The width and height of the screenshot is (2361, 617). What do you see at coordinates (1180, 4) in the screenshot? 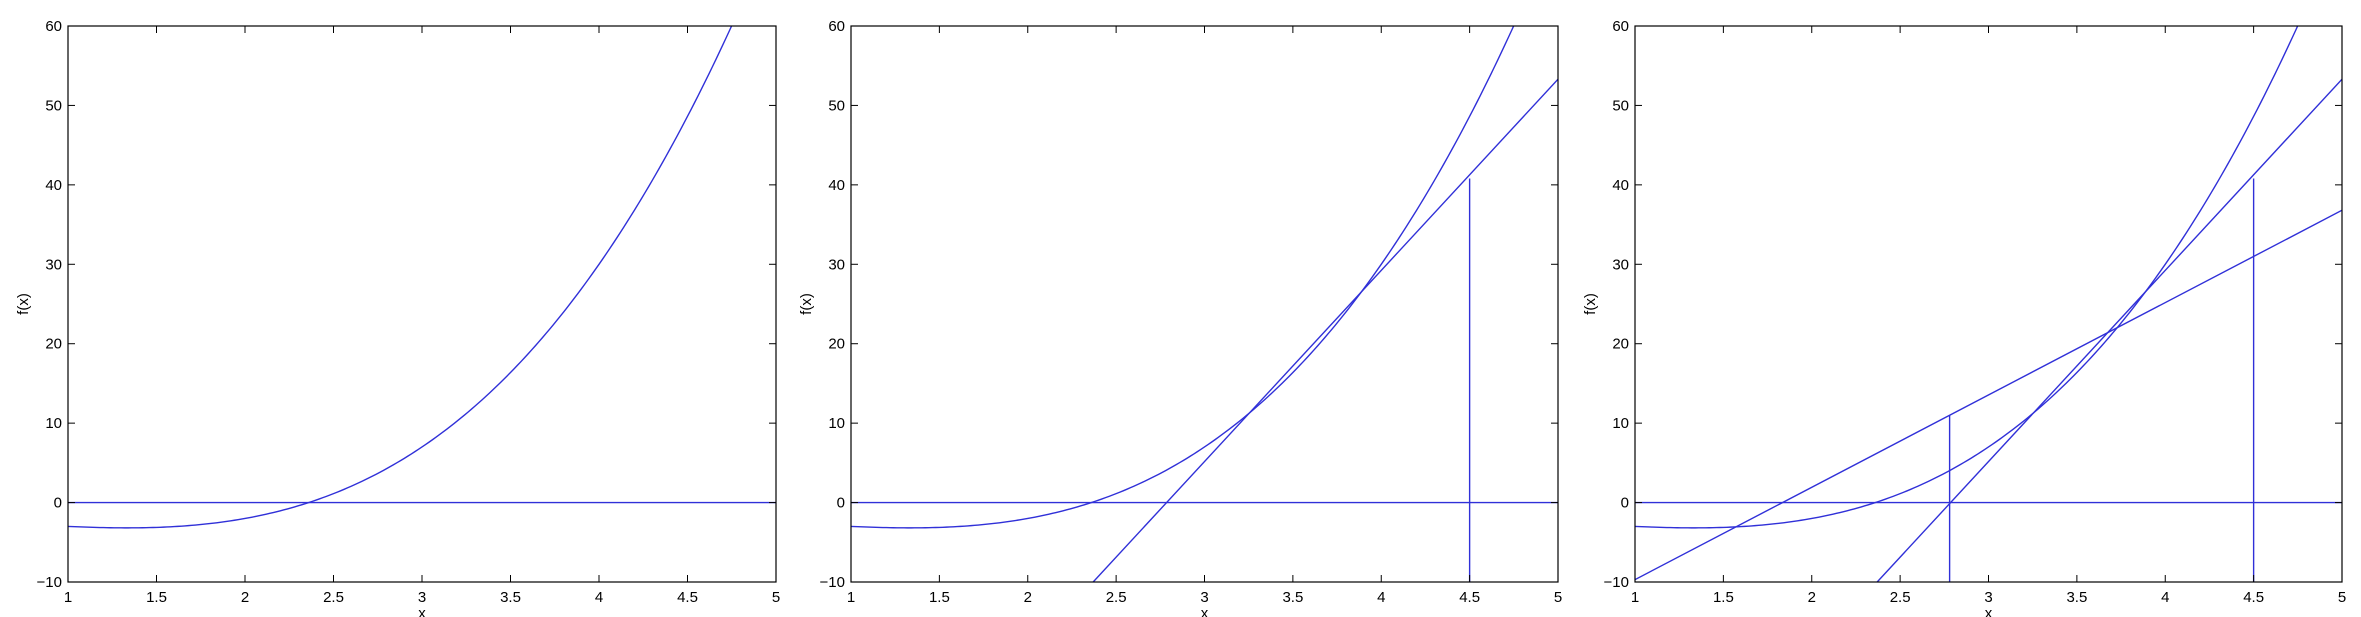
I see `top-crop-mask` at bounding box center [1180, 4].